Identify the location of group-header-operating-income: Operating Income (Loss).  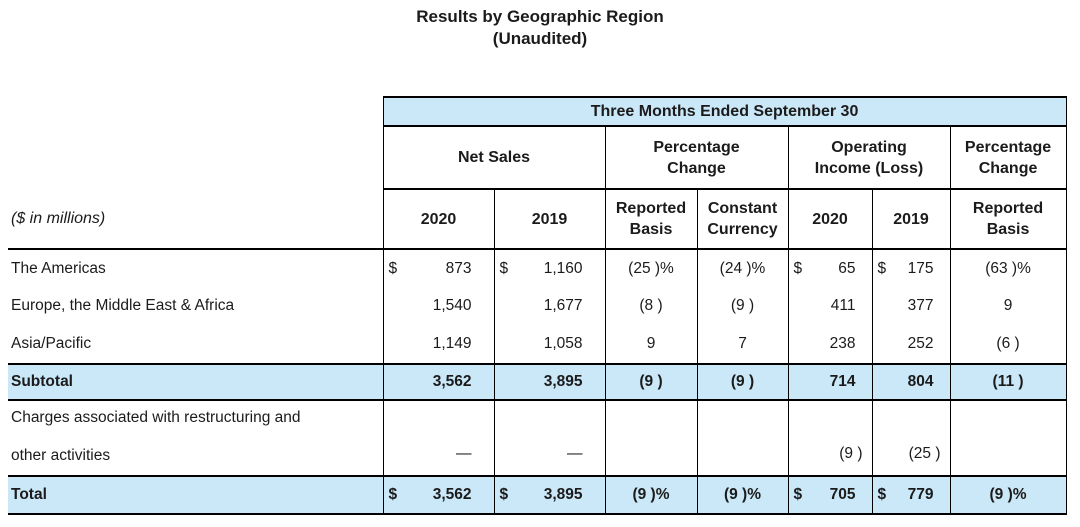
(868, 158).